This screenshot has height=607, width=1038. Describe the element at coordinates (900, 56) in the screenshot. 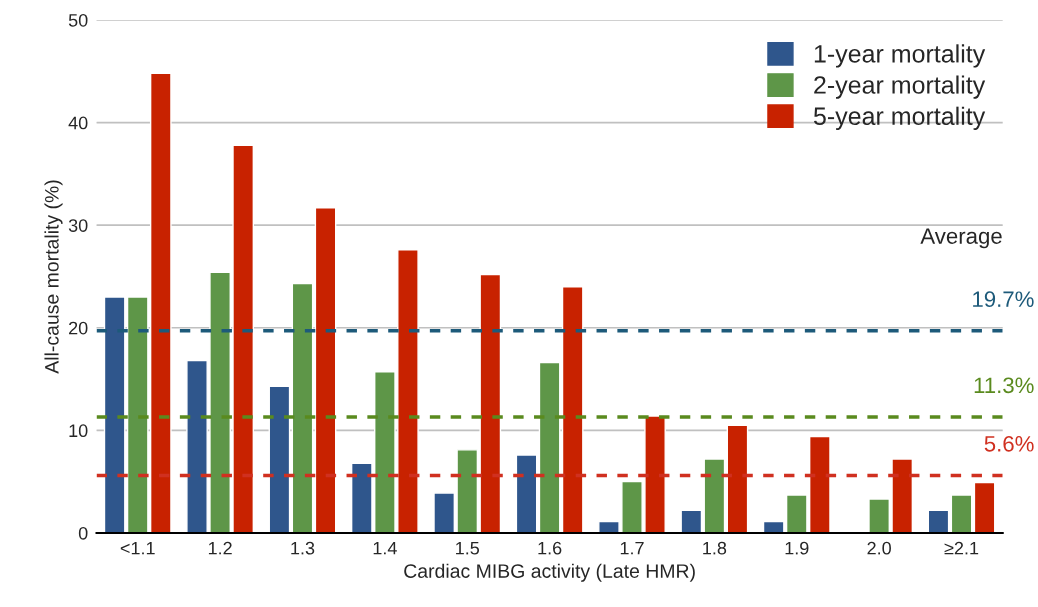

I see `legend-label: 1-year mortality` at that location.